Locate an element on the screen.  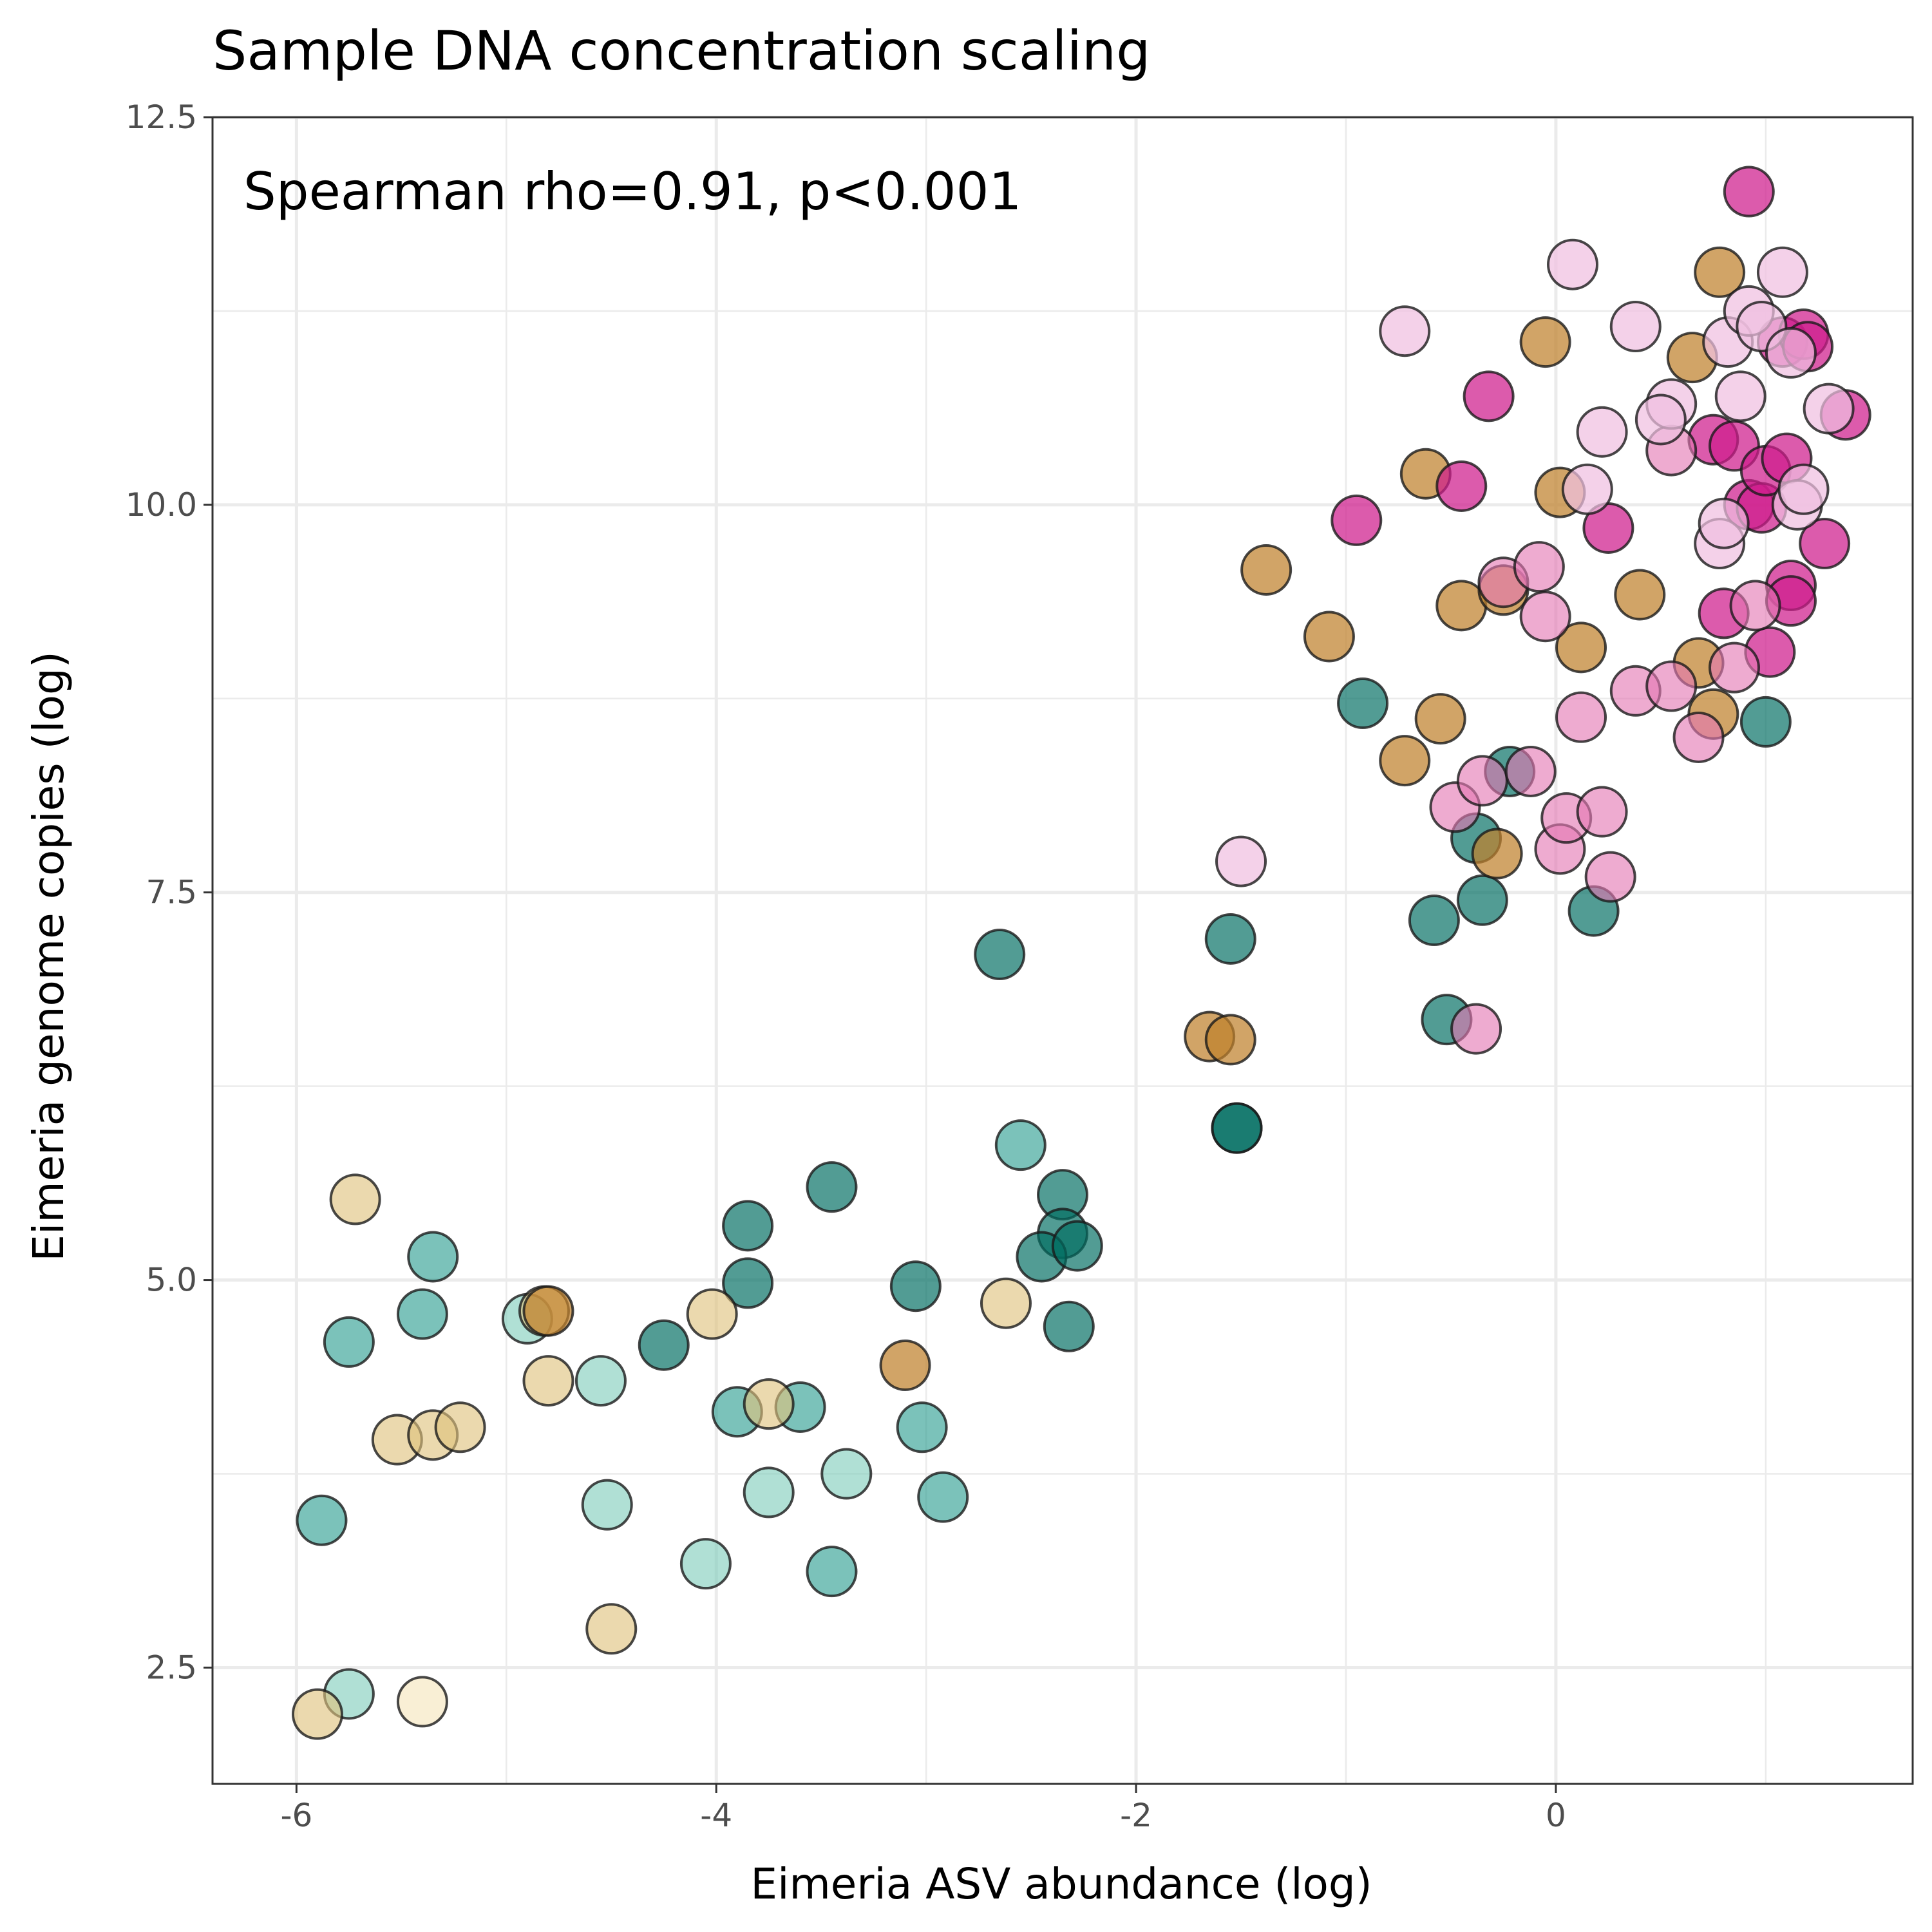
y-tick-label: 5.0 is located at coordinates (171, 1281).